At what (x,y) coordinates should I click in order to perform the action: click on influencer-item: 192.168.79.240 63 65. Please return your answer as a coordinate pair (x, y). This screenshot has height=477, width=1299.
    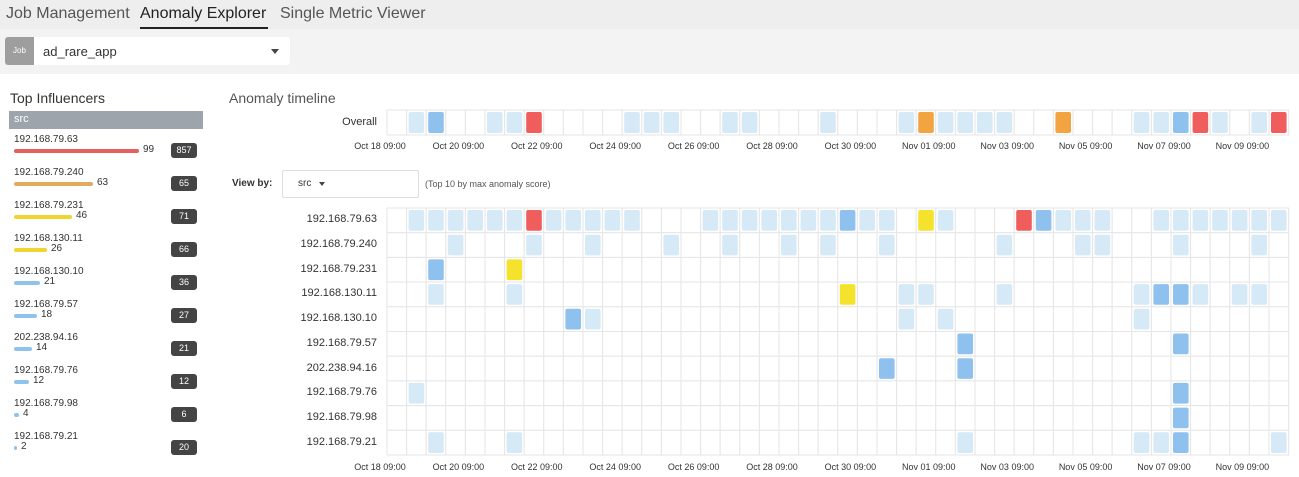
    Looking at the image, I should click on (109, 183).